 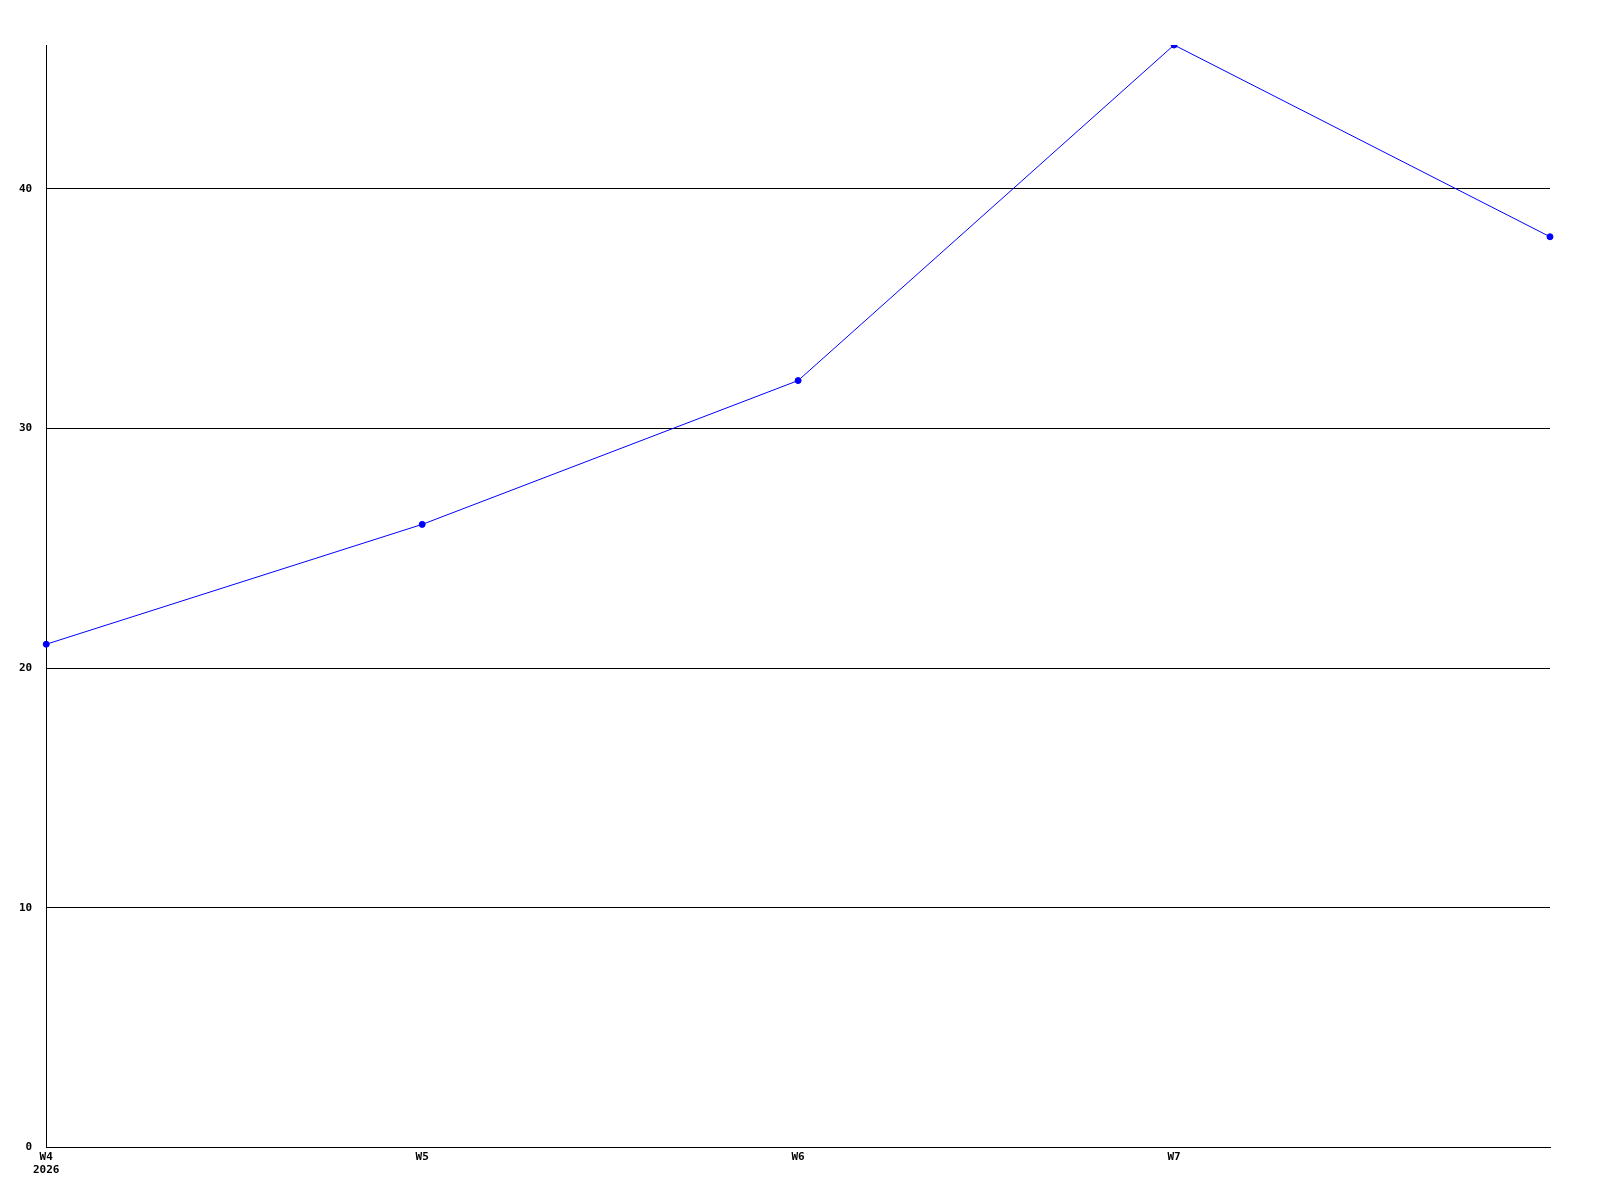 What do you see at coordinates (46, 1163) in the screenshot?
I see `x-tick-label: W4 2026` at bounding box center [46, 1163].